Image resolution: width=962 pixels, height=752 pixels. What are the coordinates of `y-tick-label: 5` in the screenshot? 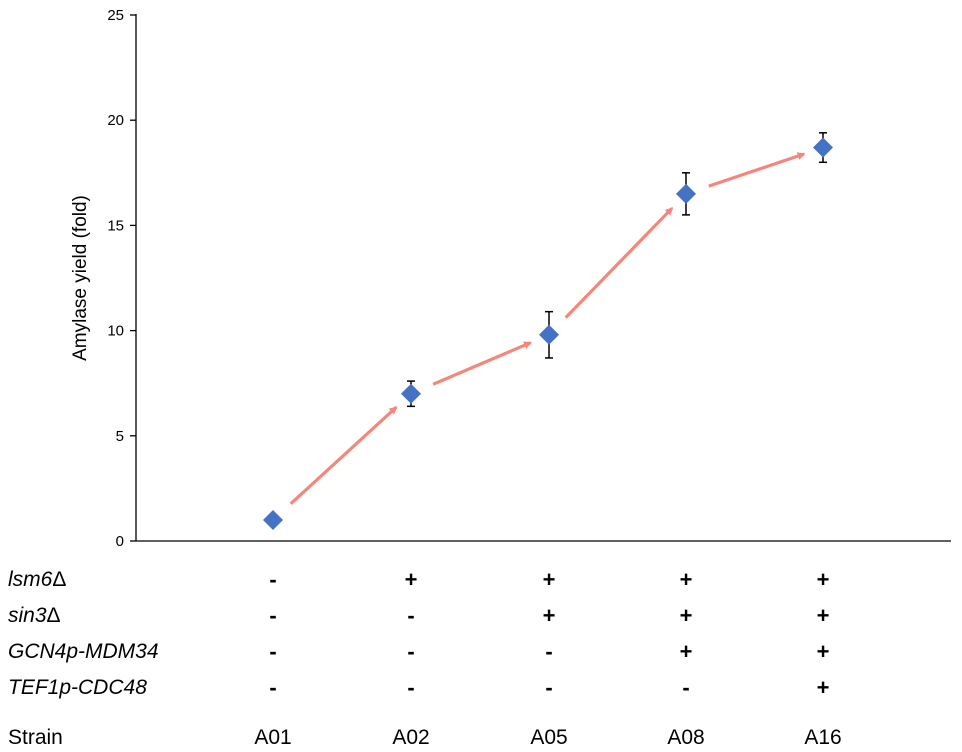 It's located at (120, 436).